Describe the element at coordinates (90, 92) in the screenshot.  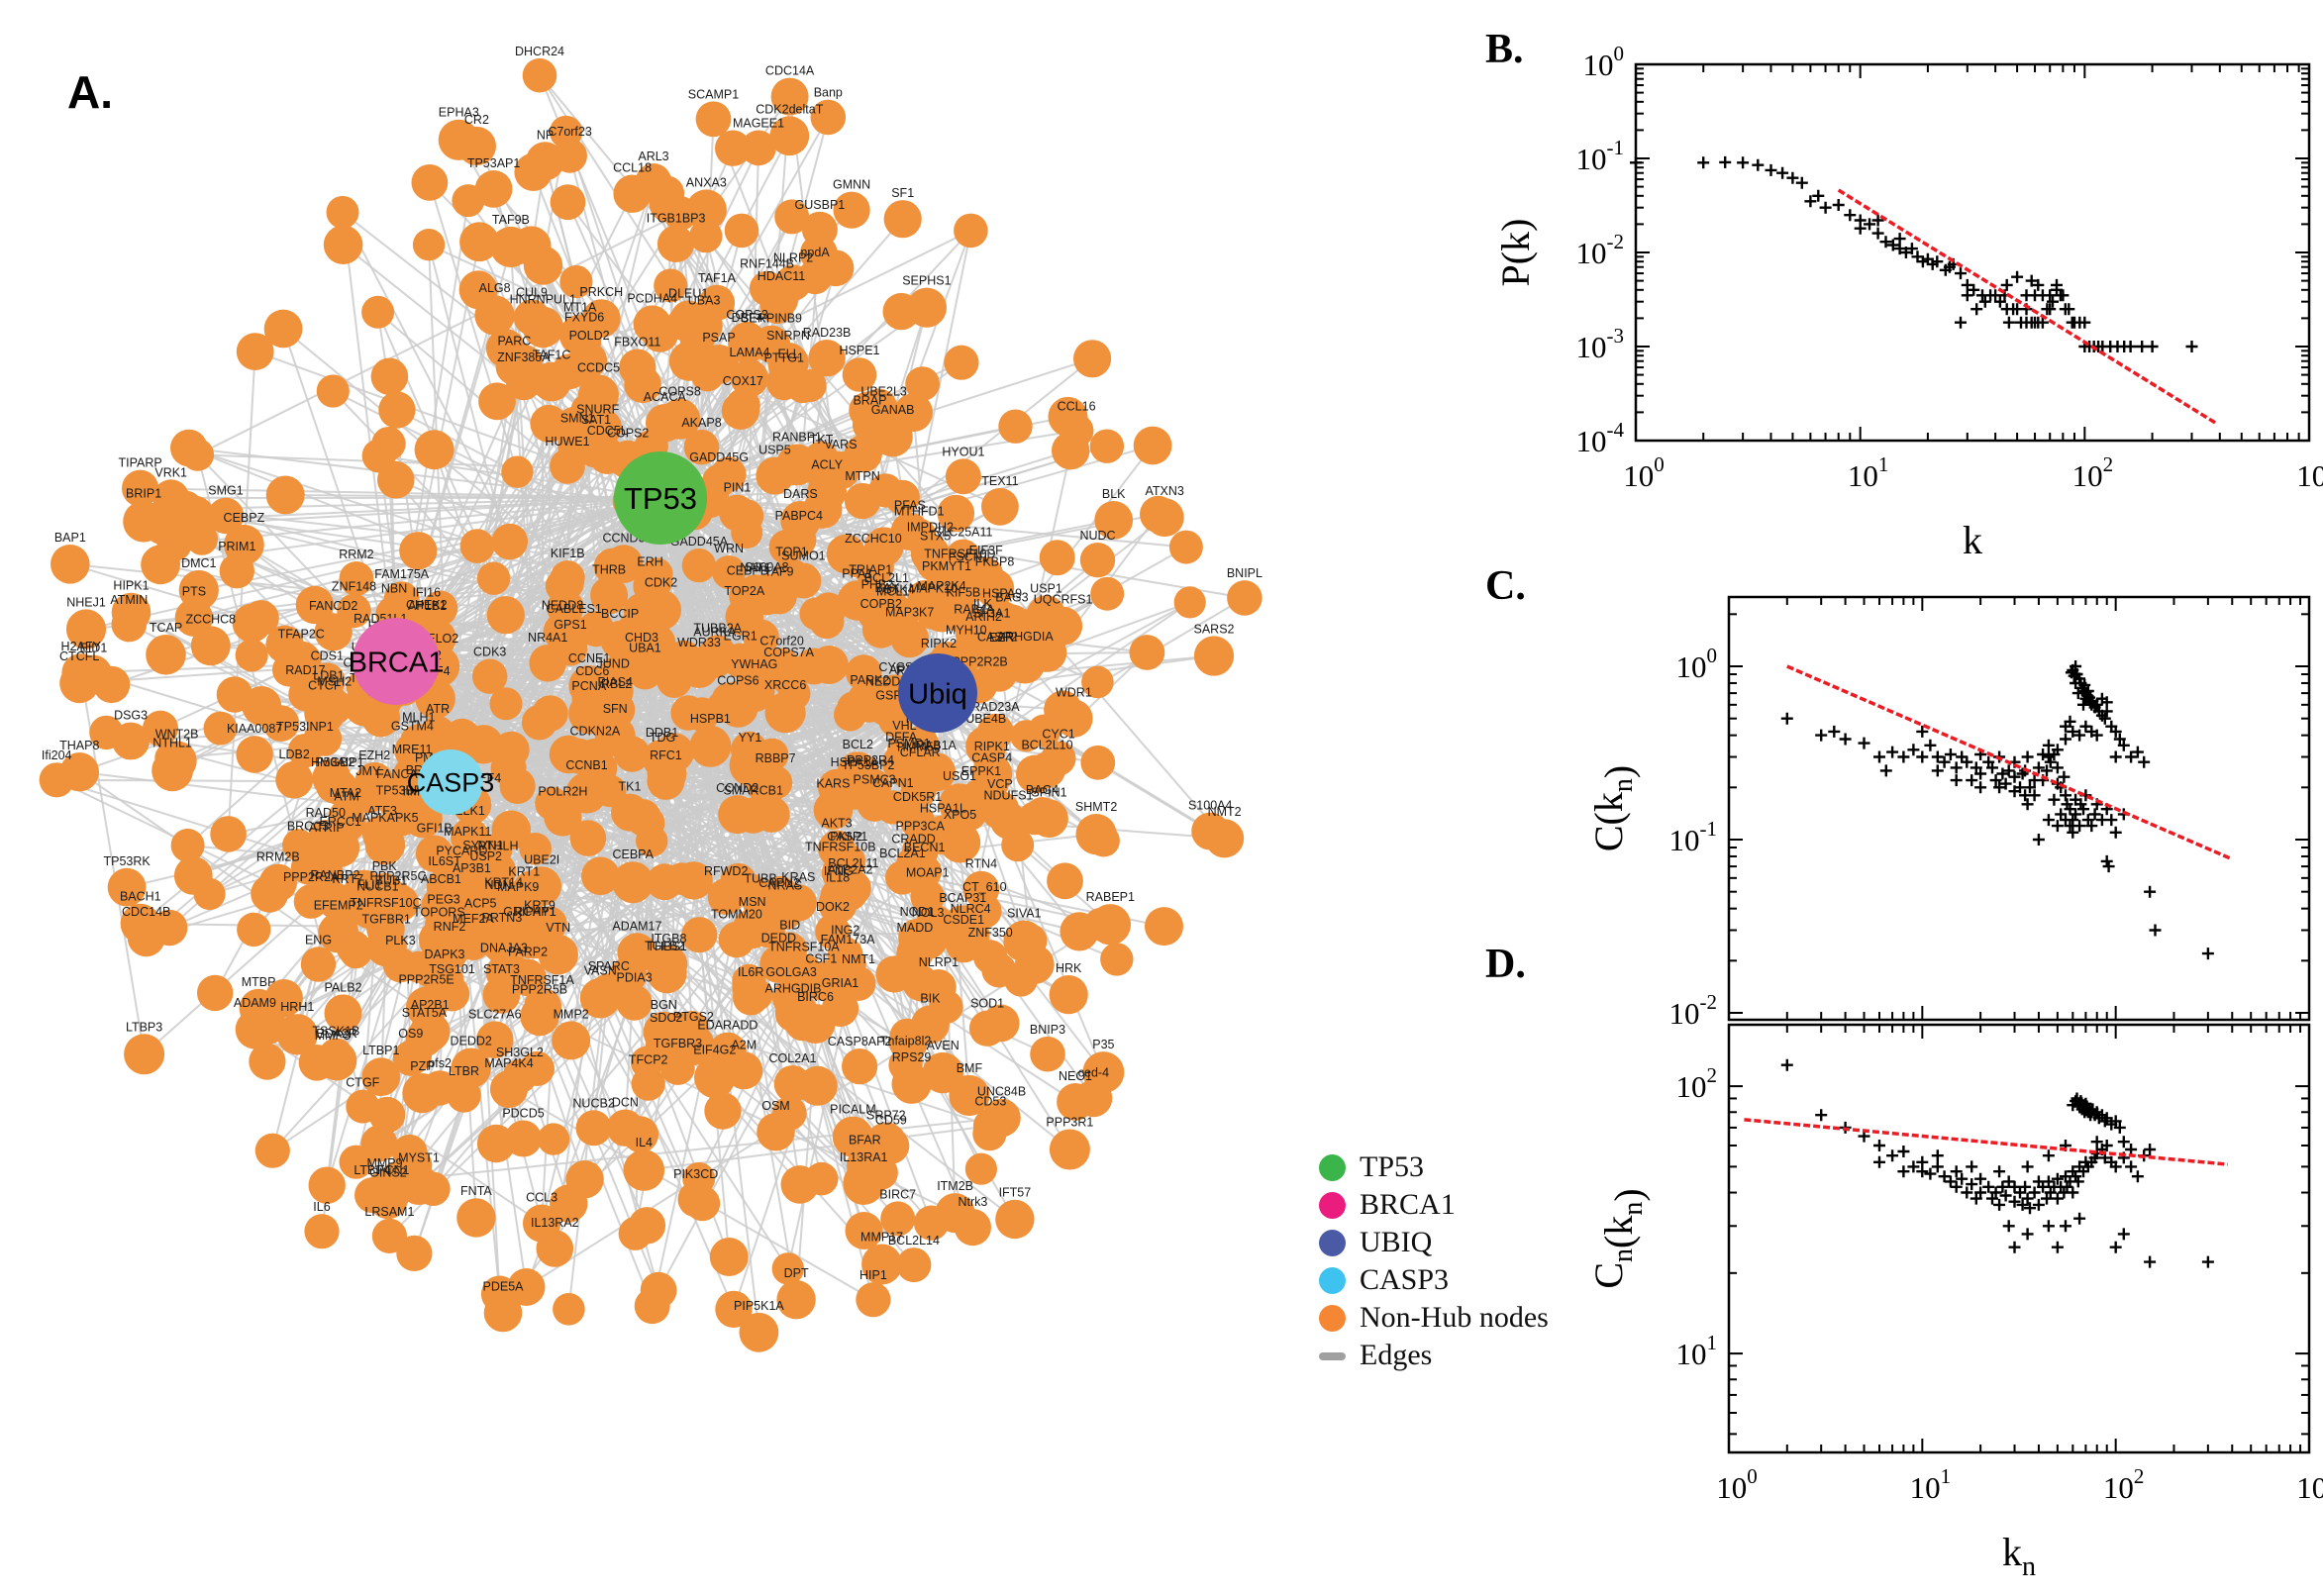
I see `panel-a-label: A.` at that location.